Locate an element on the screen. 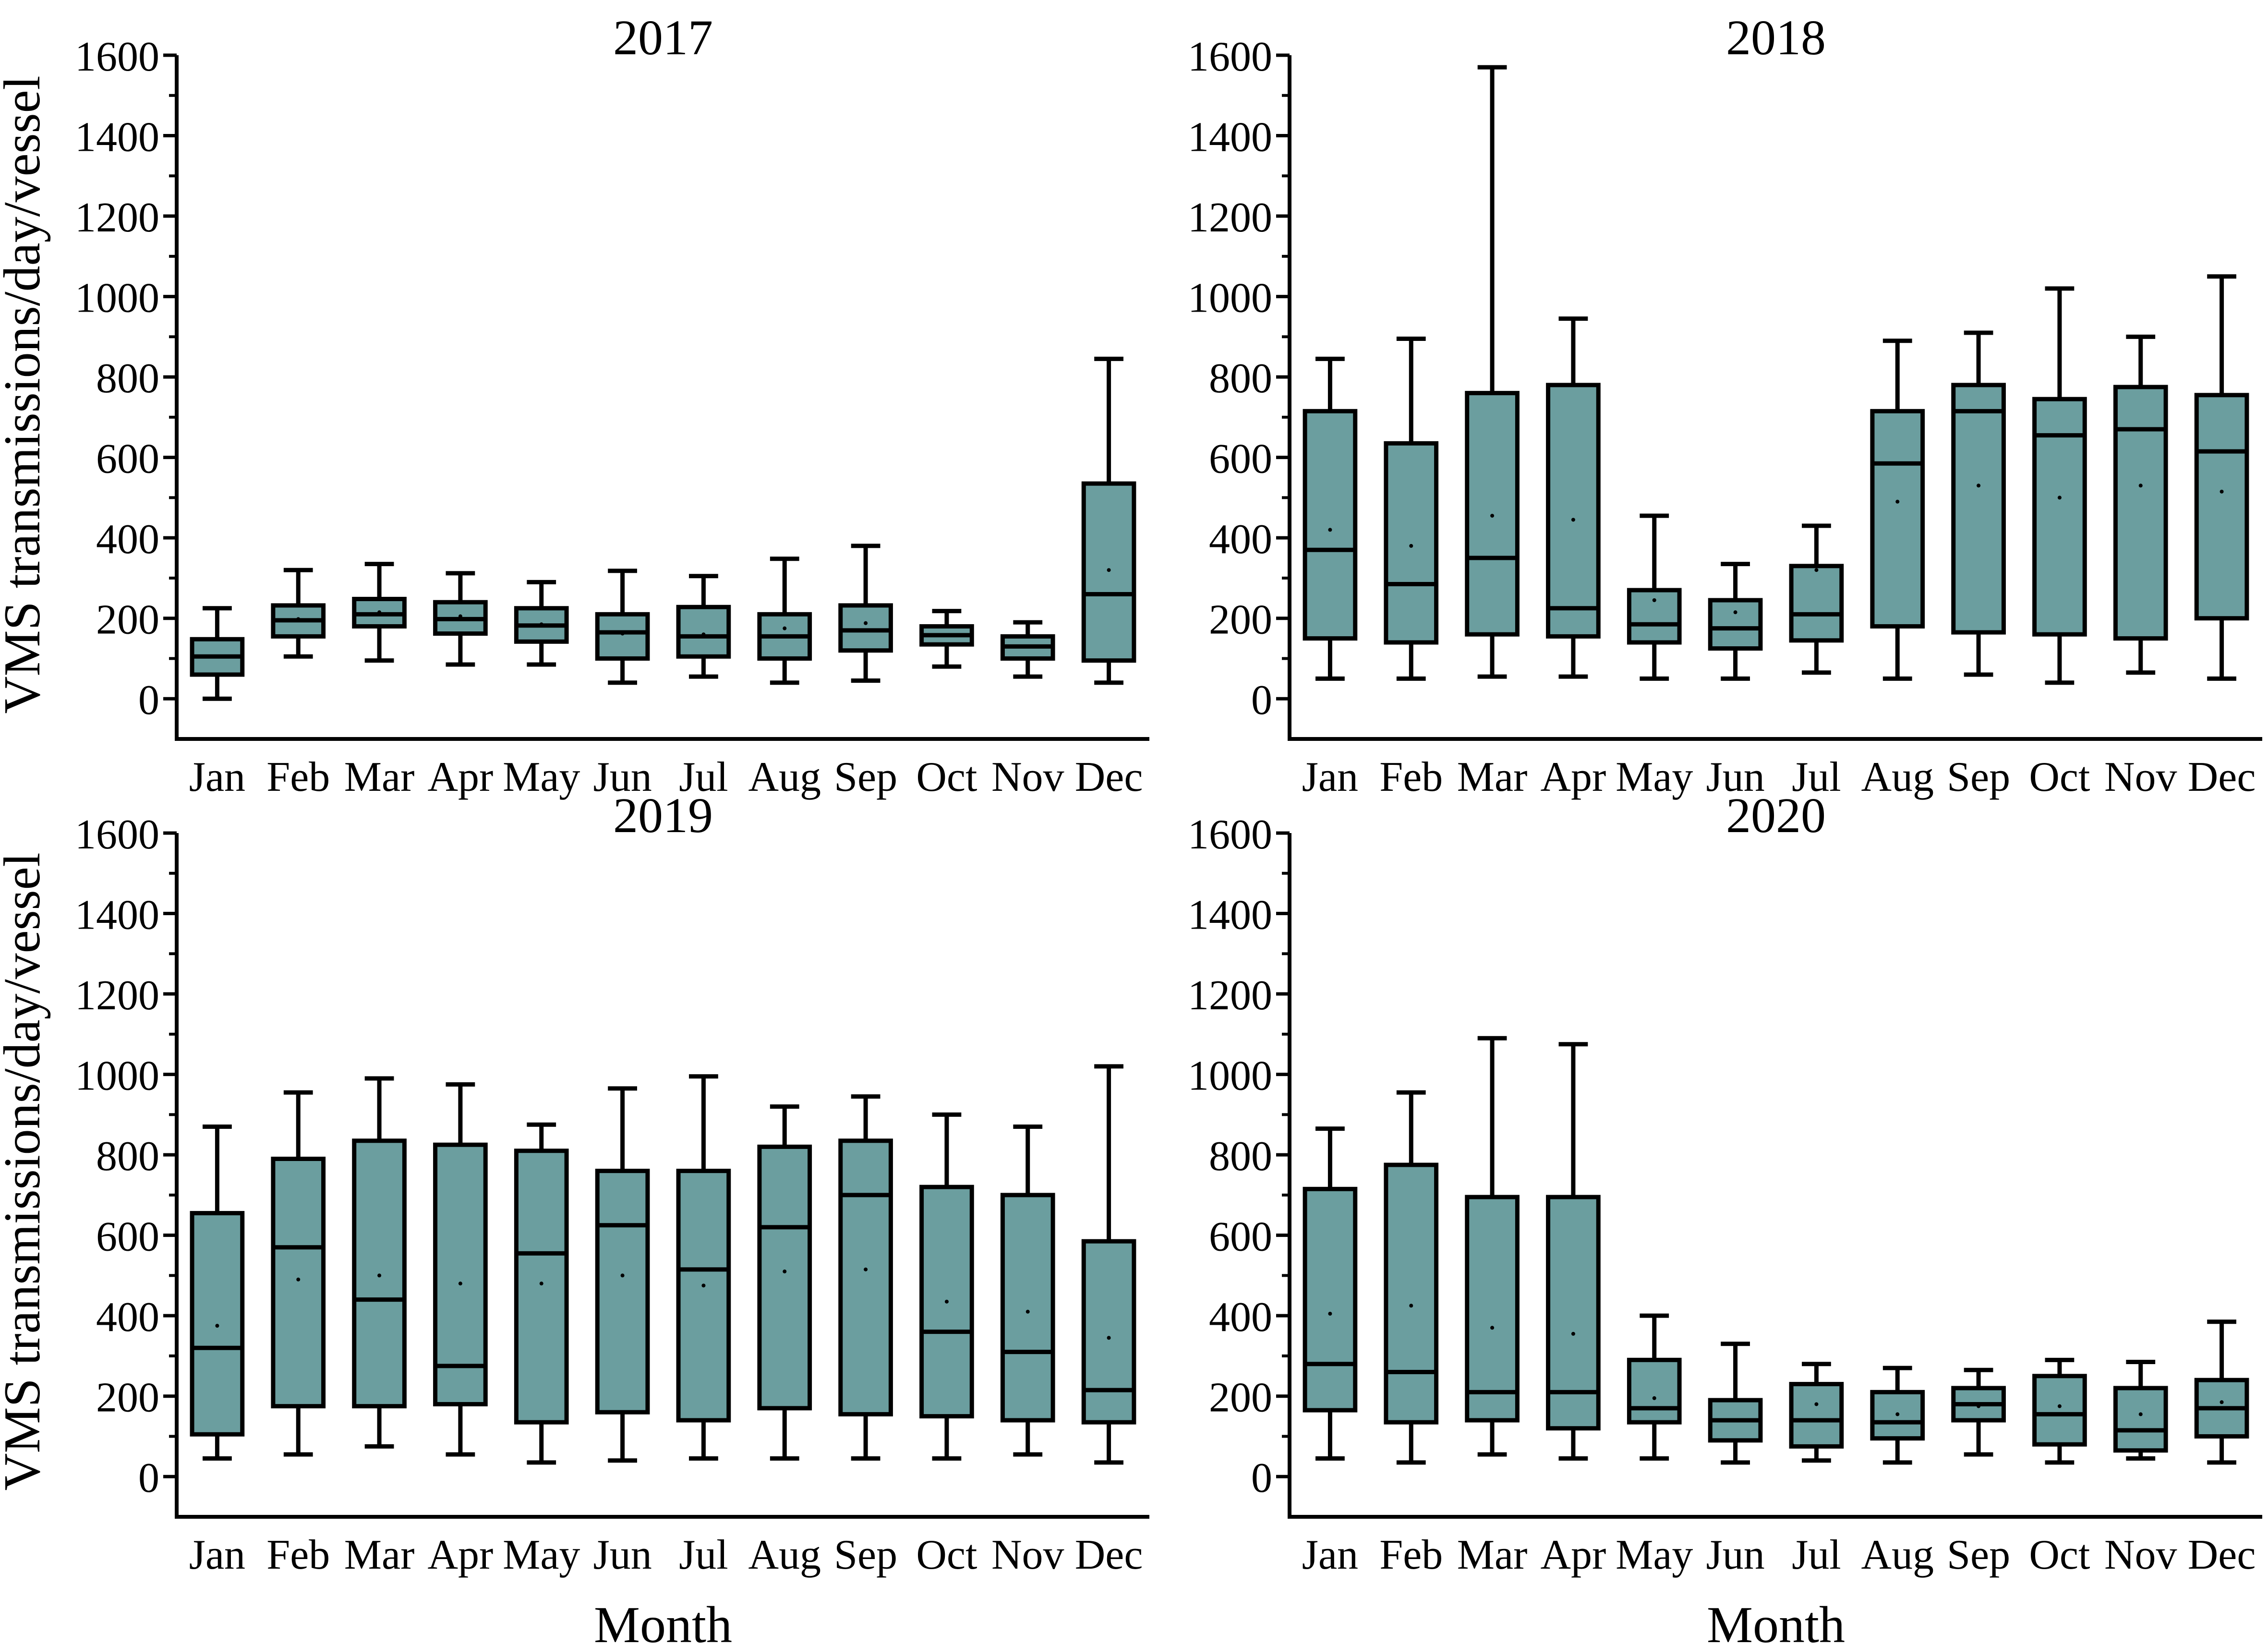 The image size is (2268, 1645). box-jun: Jun is located at coordinates (623, 684).